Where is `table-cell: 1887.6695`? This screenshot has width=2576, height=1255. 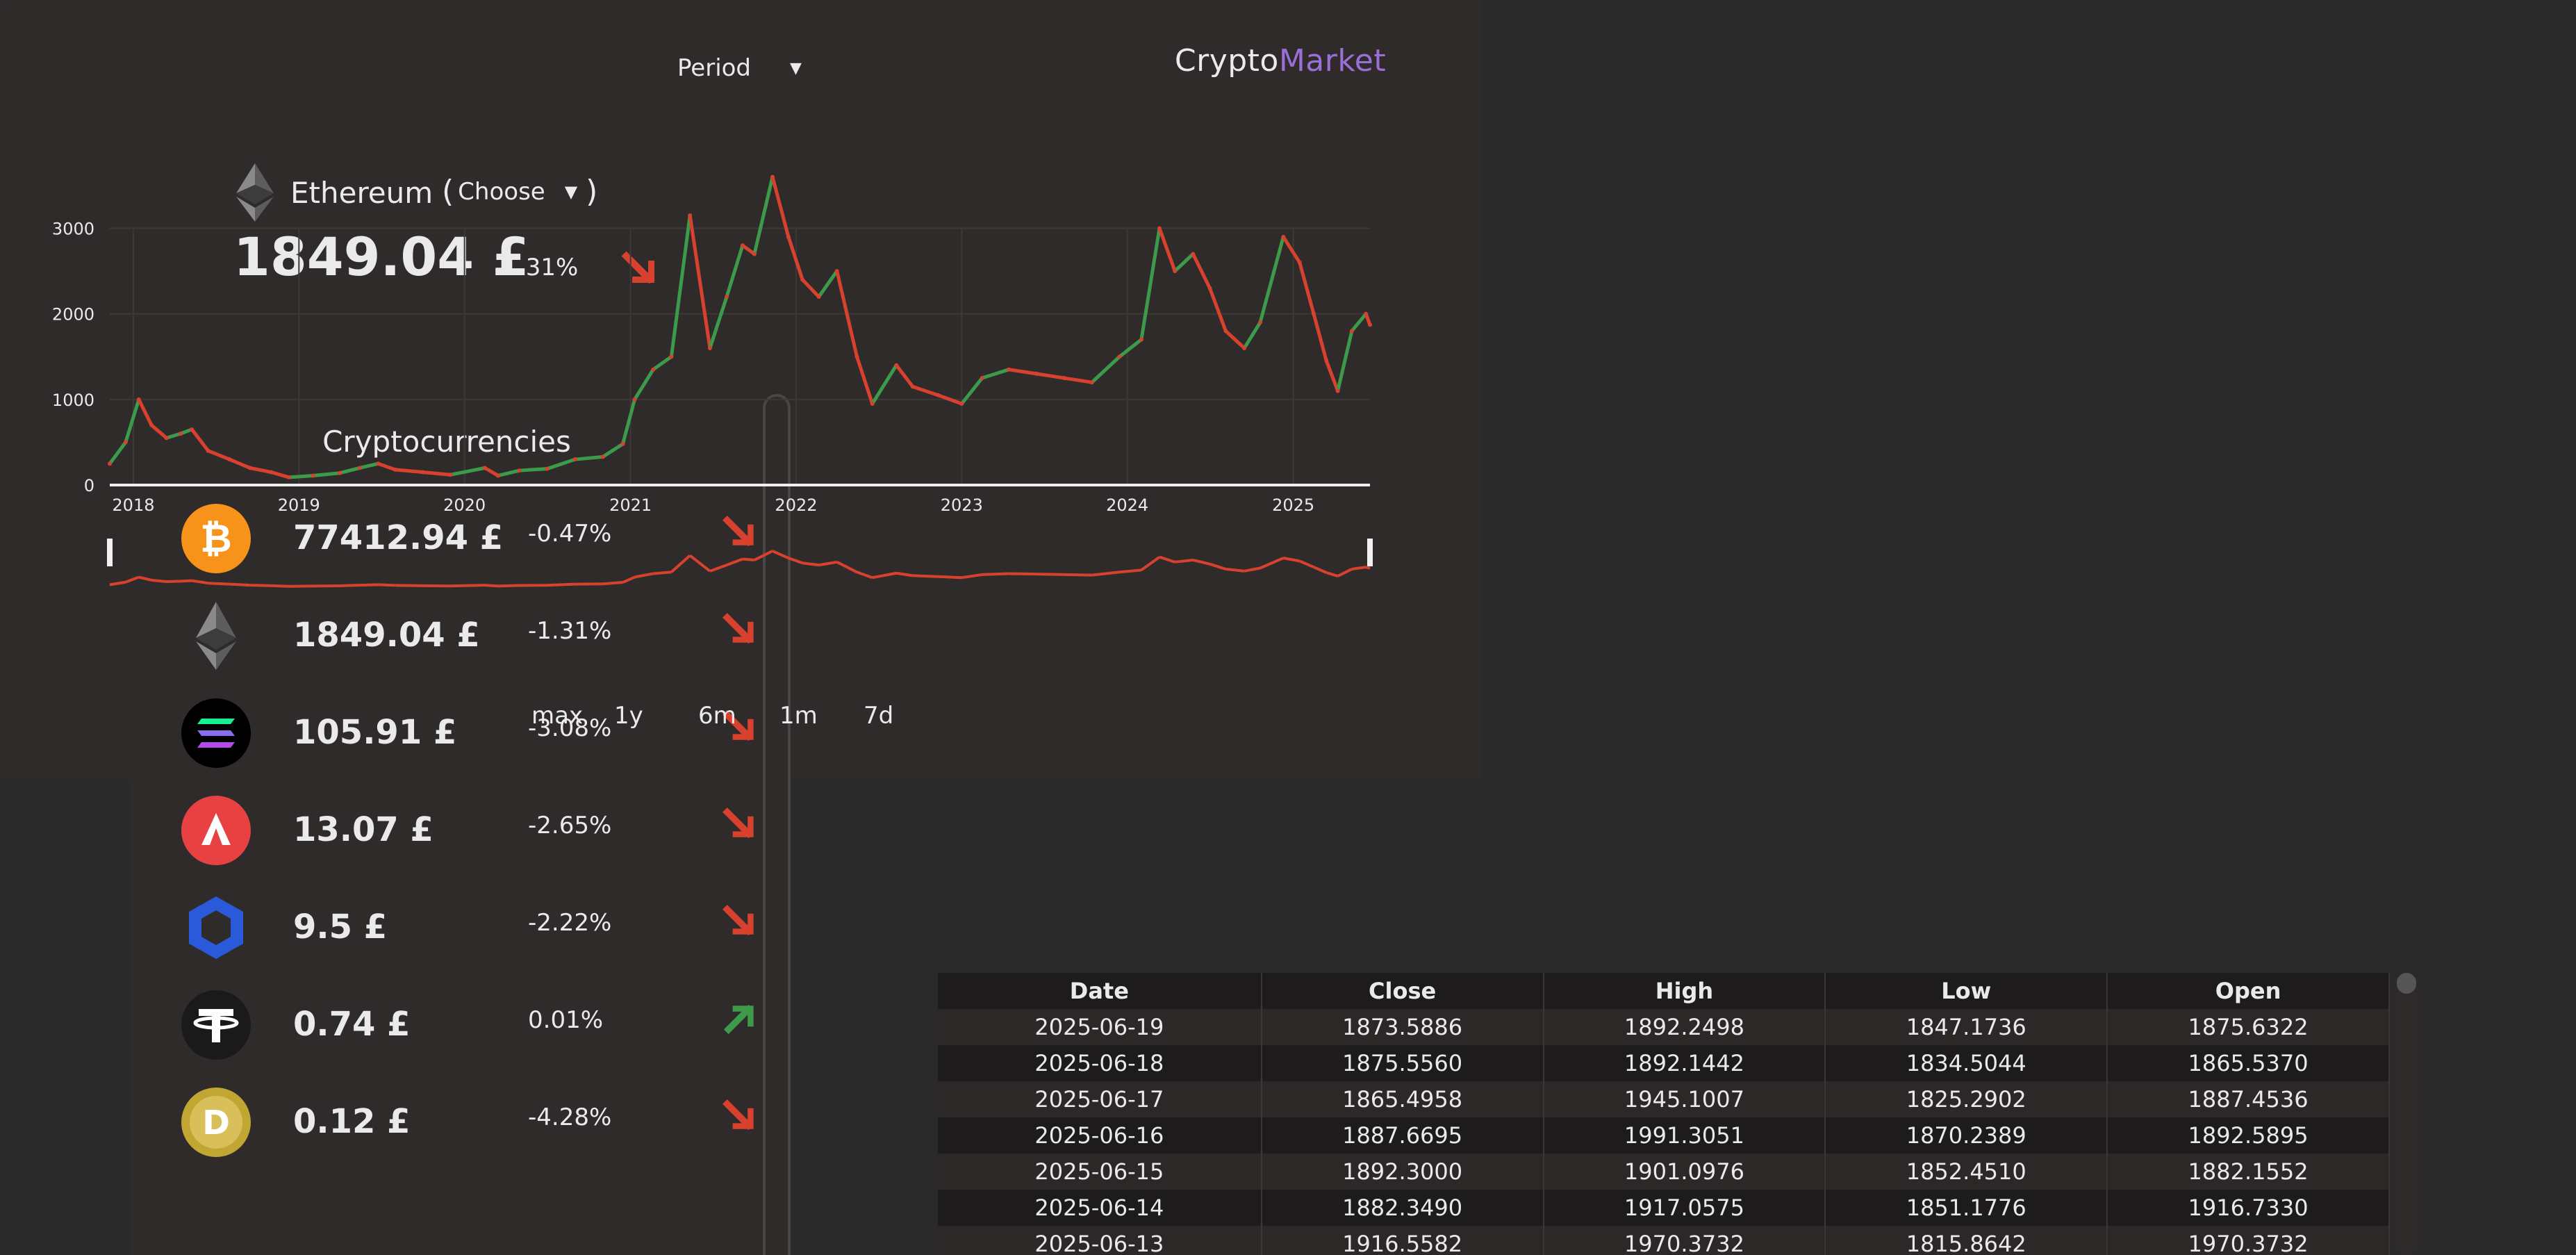
table-cell: 1887.6695 is located at coordinates (1402, 1135).